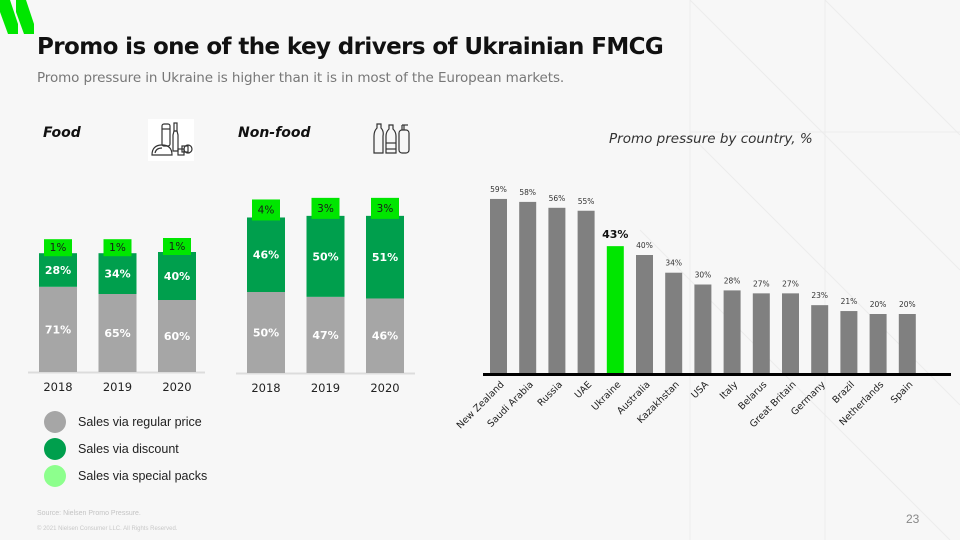 The height and width of the screenshot is (540, 960). I want to click on data-label-discount-2018: 46%, so click(266, 255).